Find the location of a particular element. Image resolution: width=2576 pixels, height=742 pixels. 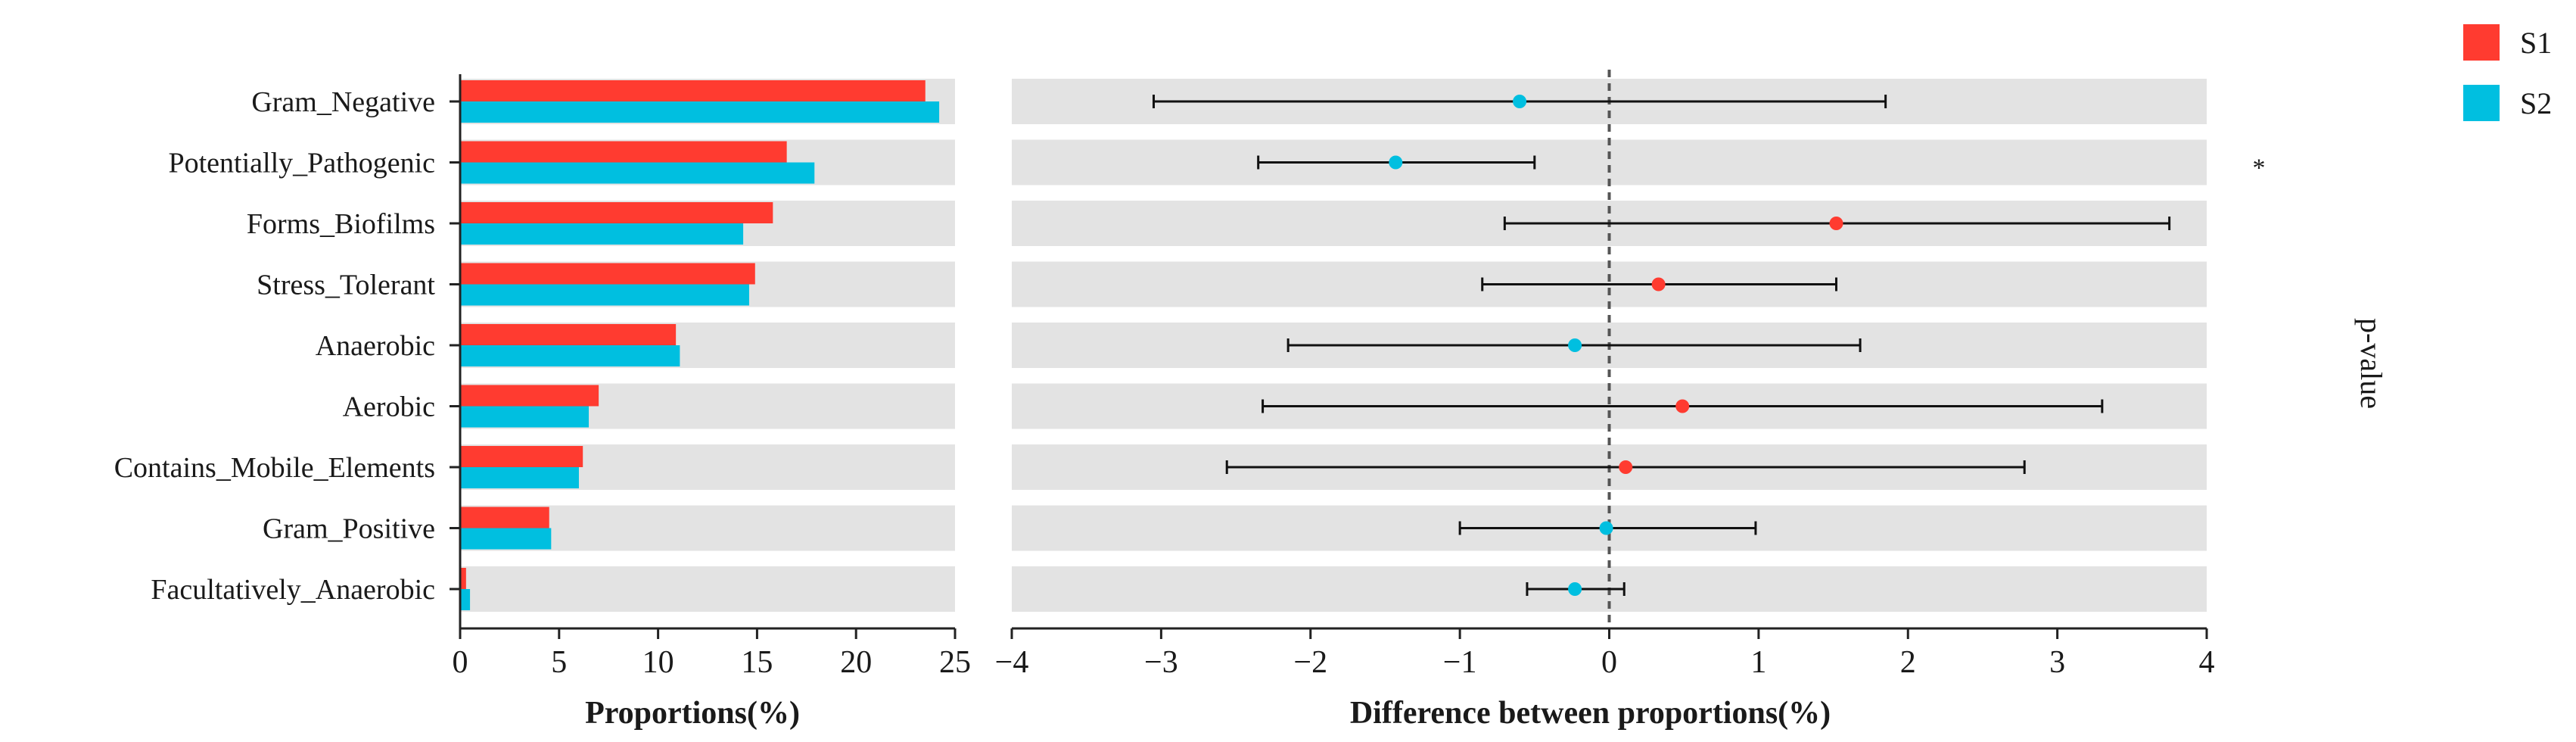

category-label: Aerobic is located at coordinates (389, 407).